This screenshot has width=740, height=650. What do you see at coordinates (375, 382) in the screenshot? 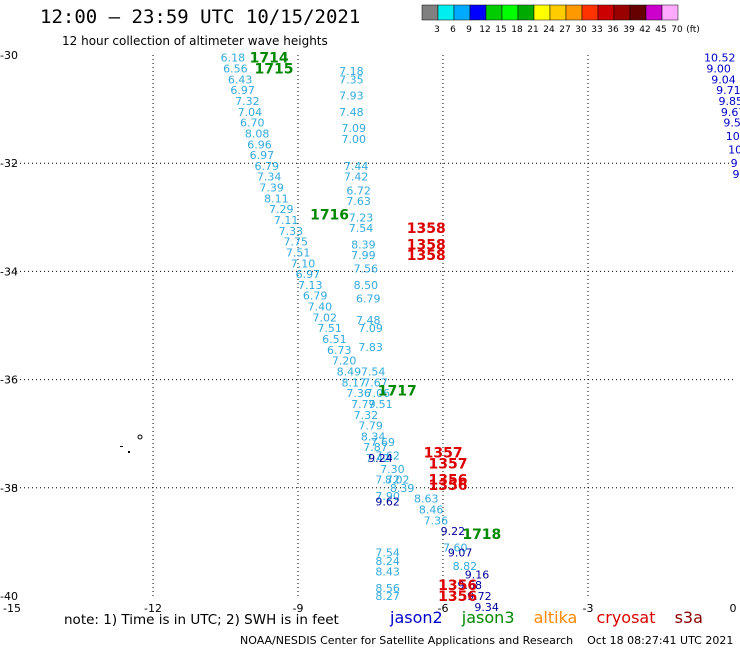
I see `wave-height-label: 7.67` at bounding box center [375, 382].